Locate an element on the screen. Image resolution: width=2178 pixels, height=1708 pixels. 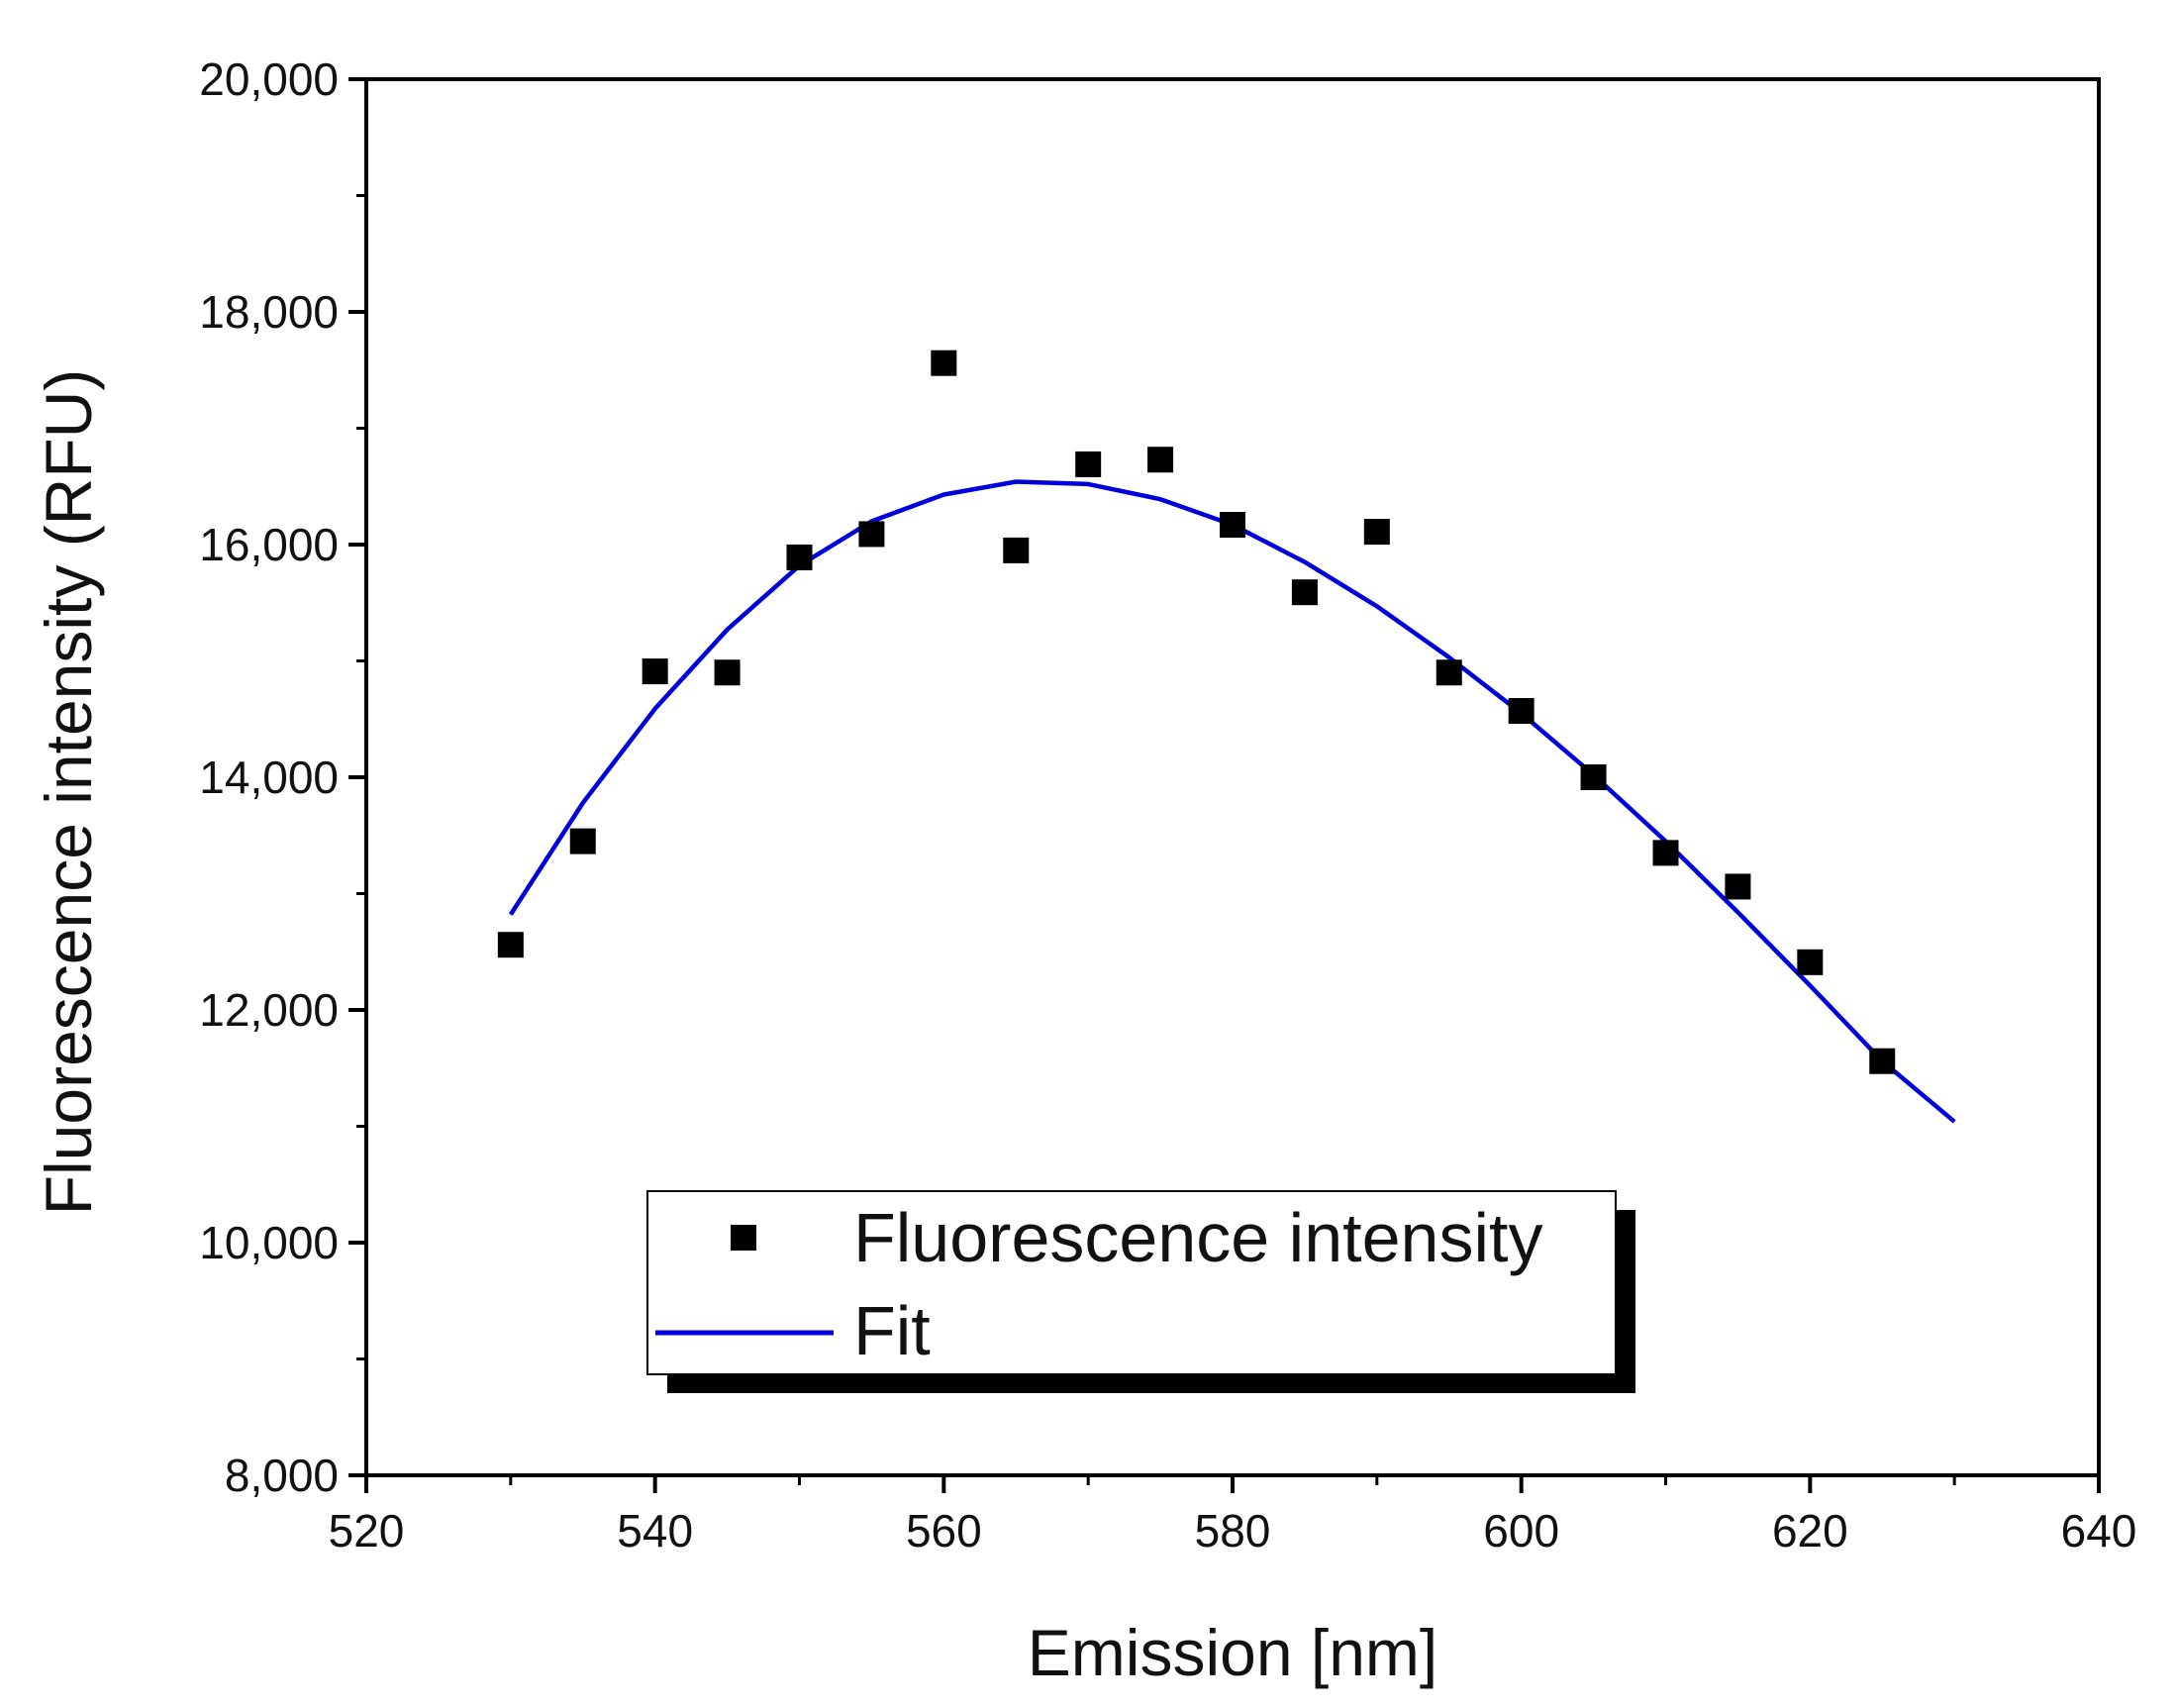
x-tick-label: 560 is located at coordinates (944, 1531).